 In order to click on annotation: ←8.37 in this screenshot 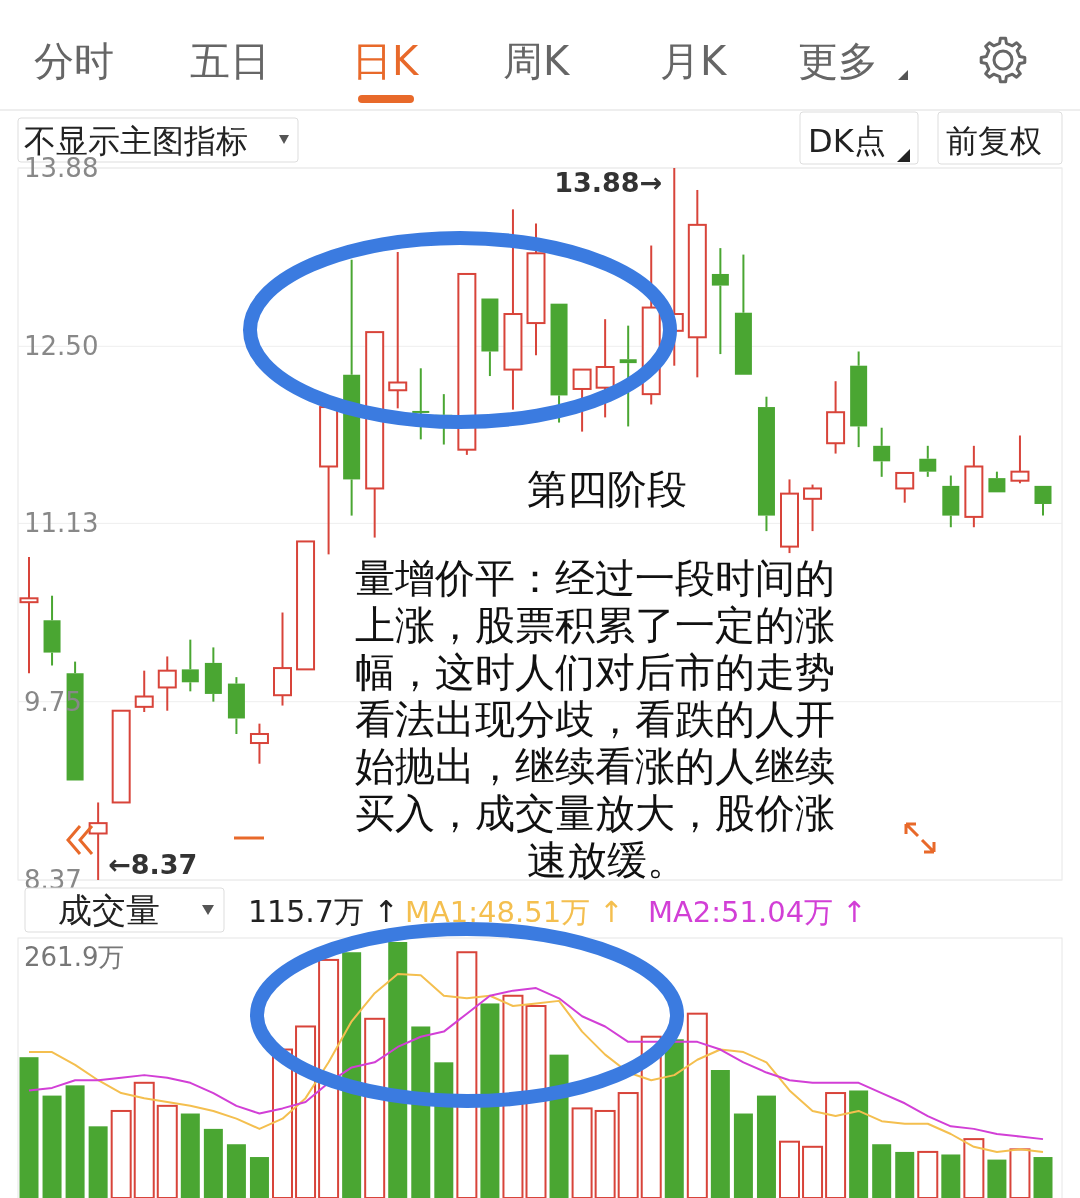, I will do `click(153, 864)`.